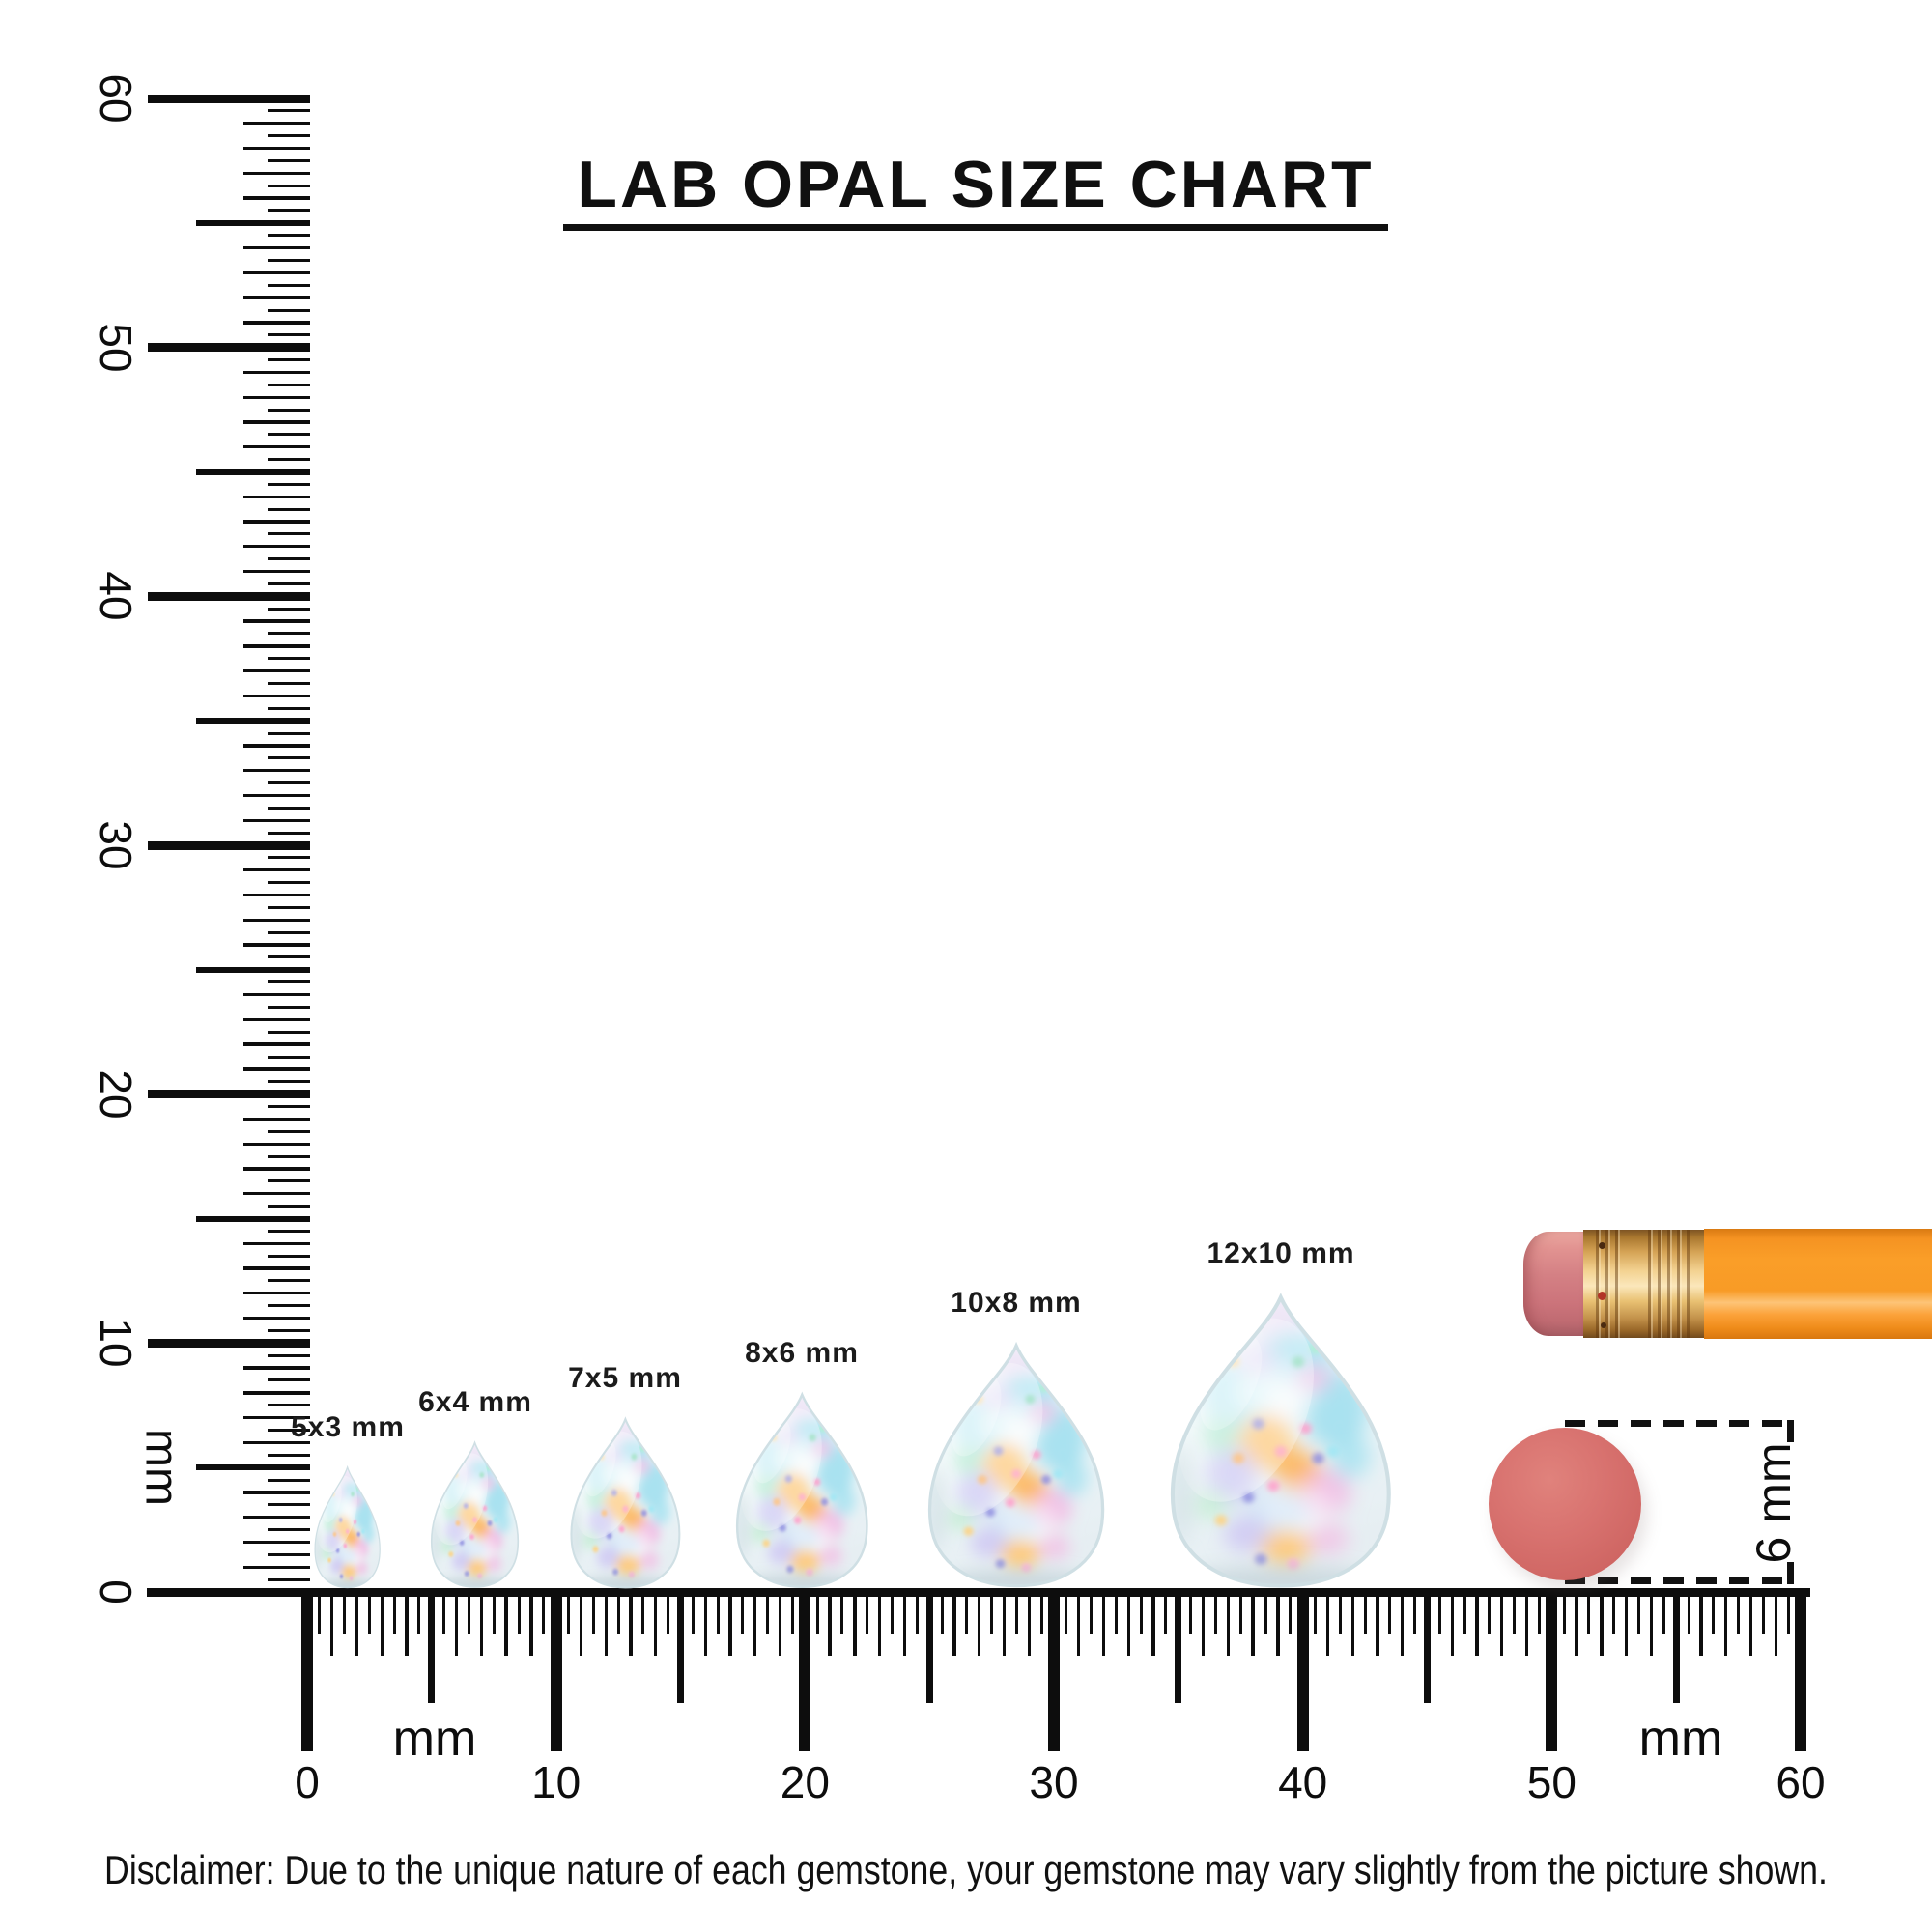 The image size is (1932, 1932). What do you see at coordinates (1303, 1782) in the screenshot?
I see `h-ruler-number: 40` at bounding box center [1303, 1782].